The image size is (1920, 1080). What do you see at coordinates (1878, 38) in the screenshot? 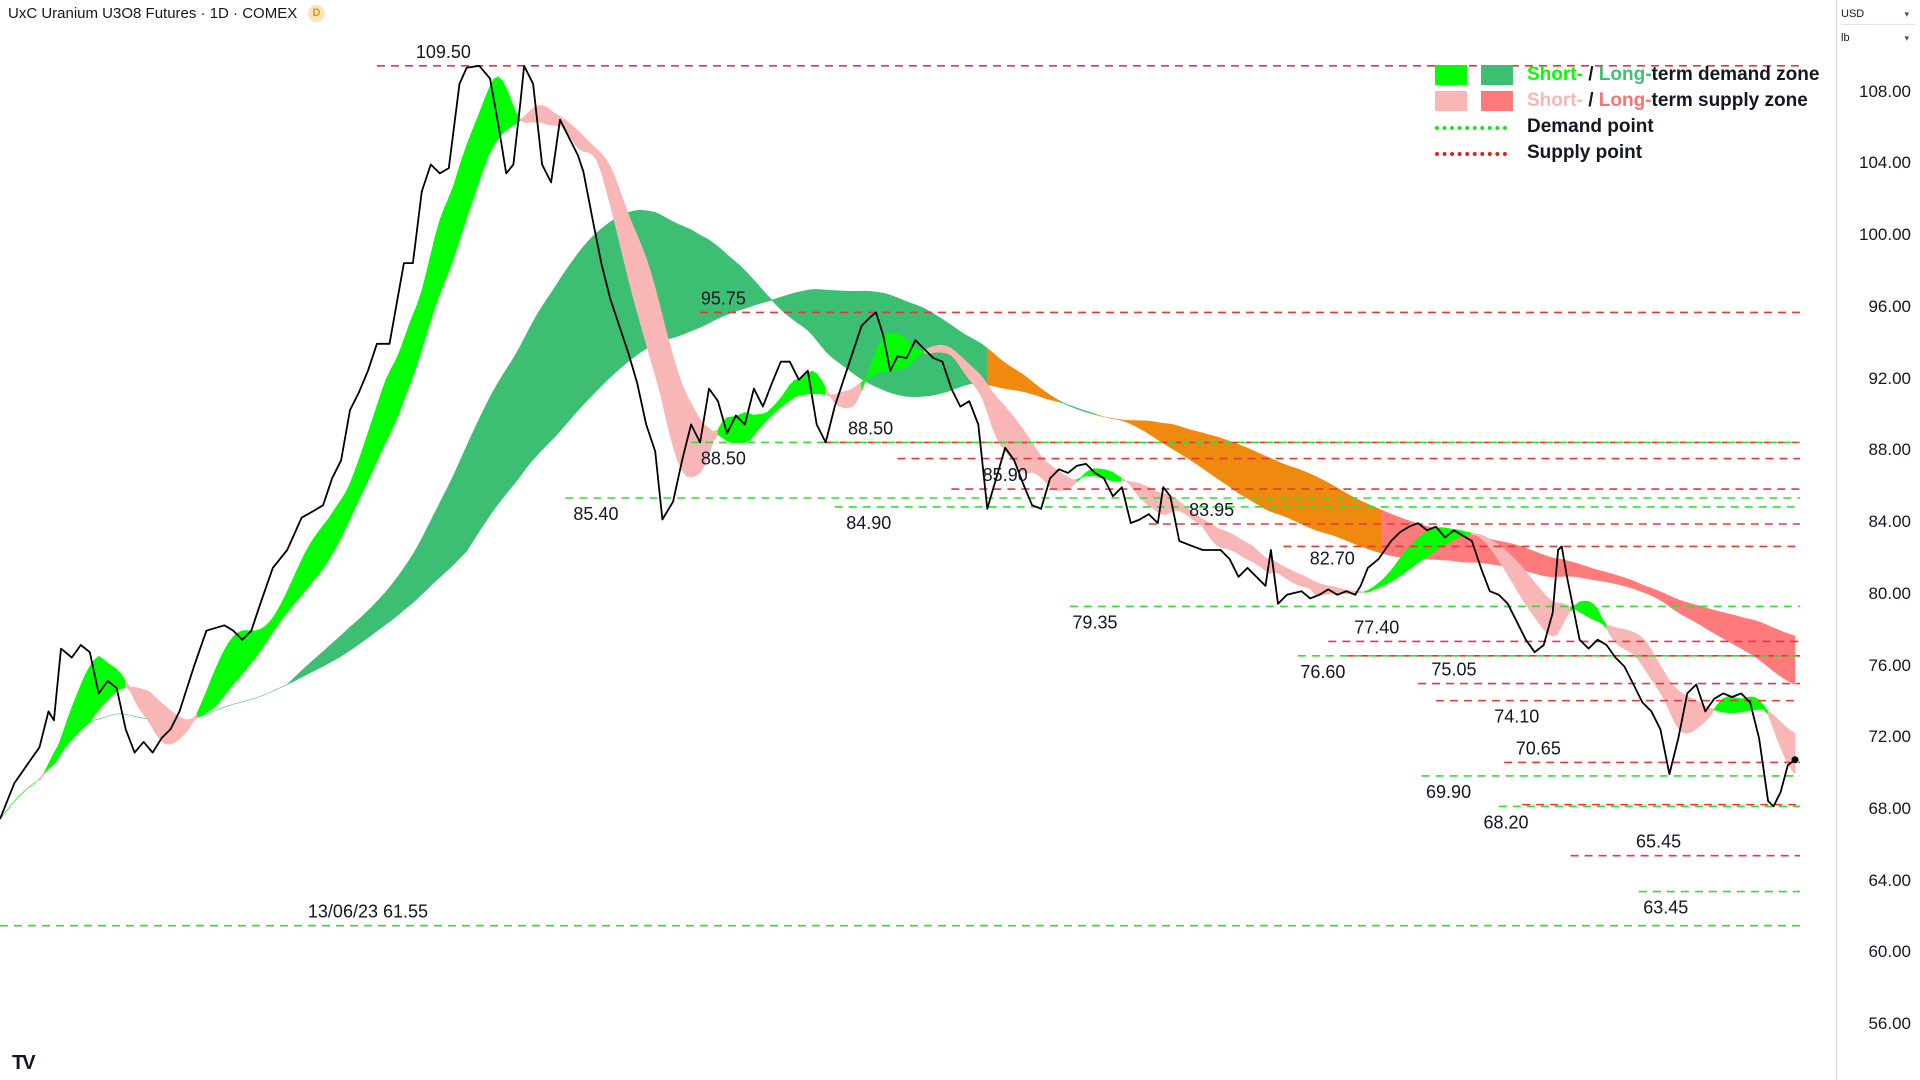
I see `unit-select: lb ▾` at bounding box center [1878, 38].